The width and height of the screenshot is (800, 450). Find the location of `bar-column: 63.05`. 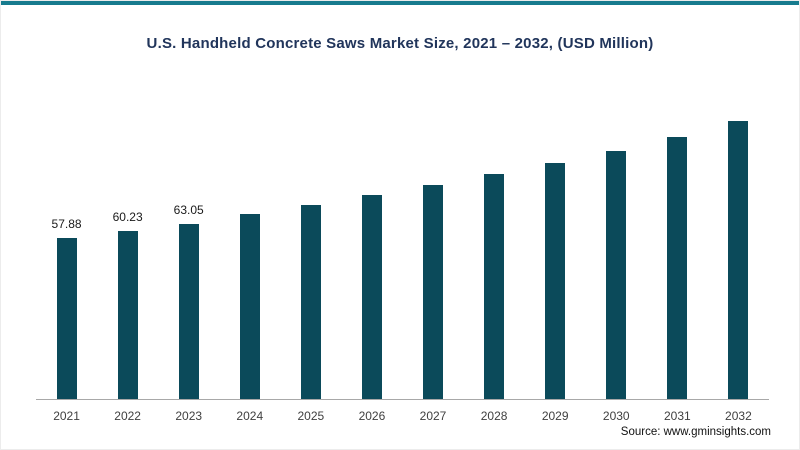

bar-column: 63.05 is located at coordinates (188, 239).